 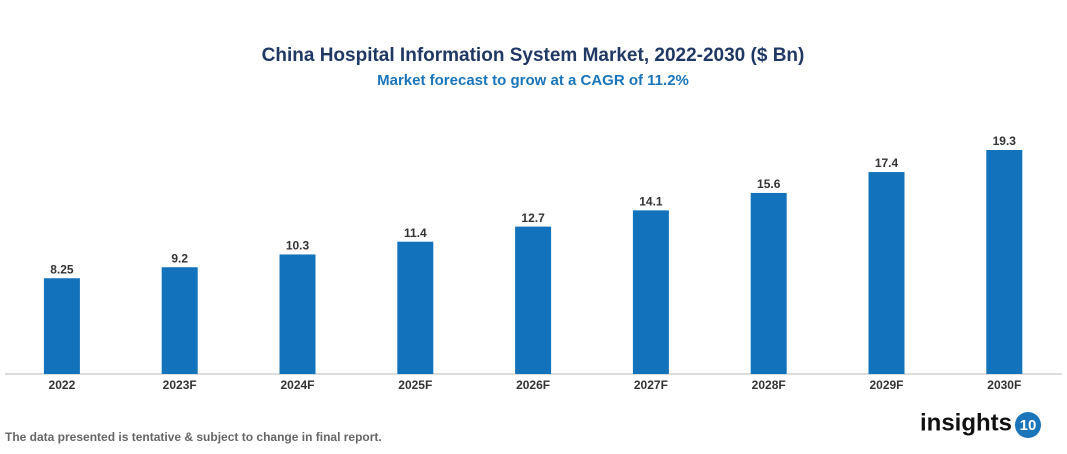 I want to click on x-tick-label: 2026F, so click(x=533, y=385).